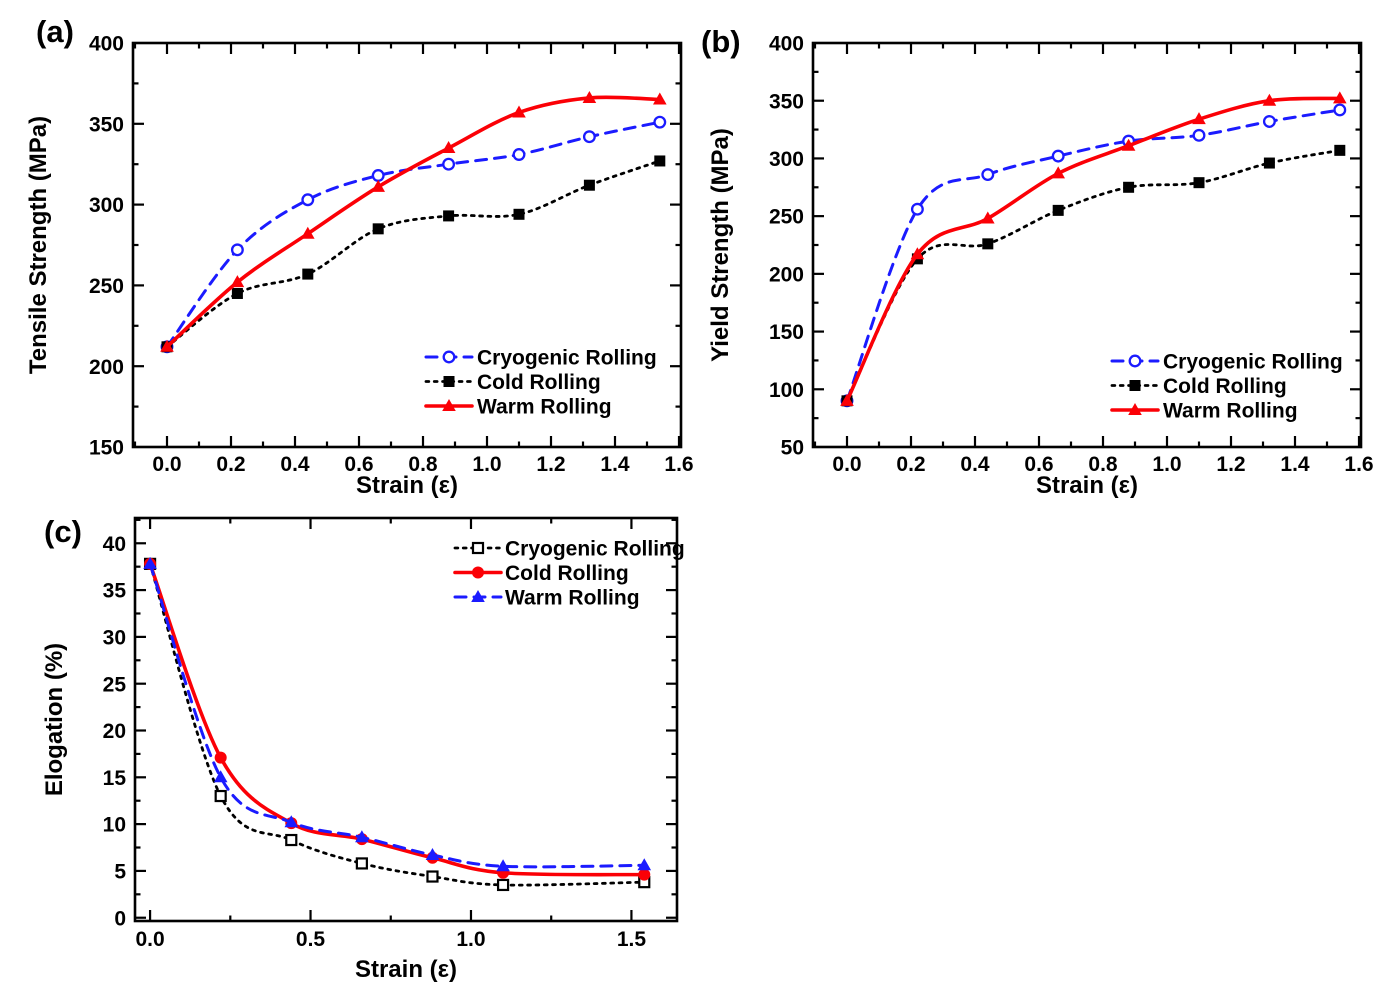 The height and width of the screenshot is (996, 1396). I want to click on panel-label-b: (b), so click(721, 41).